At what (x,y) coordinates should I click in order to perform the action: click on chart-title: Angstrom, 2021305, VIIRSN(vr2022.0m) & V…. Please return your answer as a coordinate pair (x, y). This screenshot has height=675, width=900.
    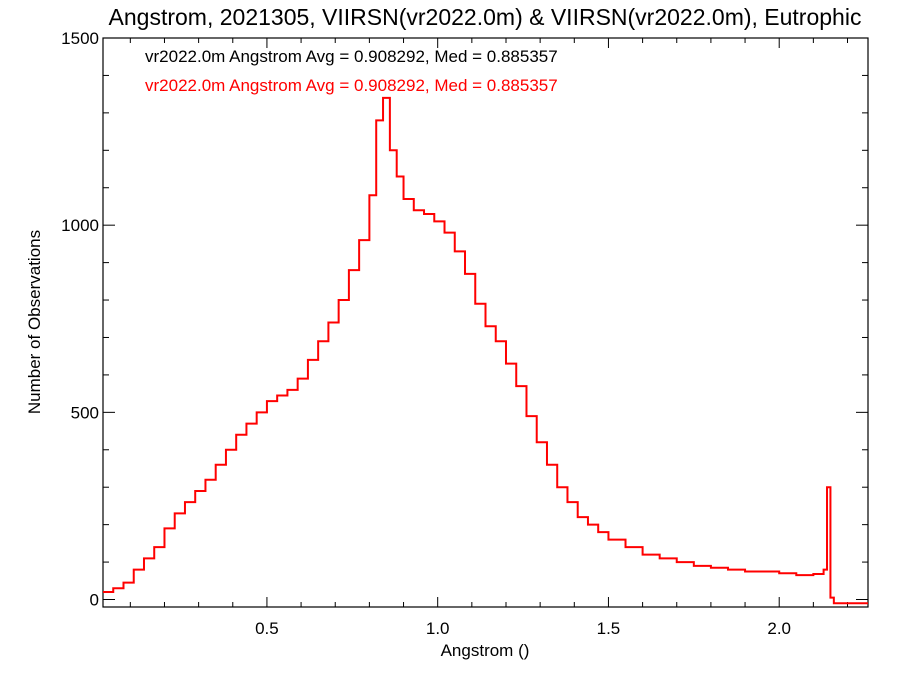
    Looking at the image, I should click on (485, 17).